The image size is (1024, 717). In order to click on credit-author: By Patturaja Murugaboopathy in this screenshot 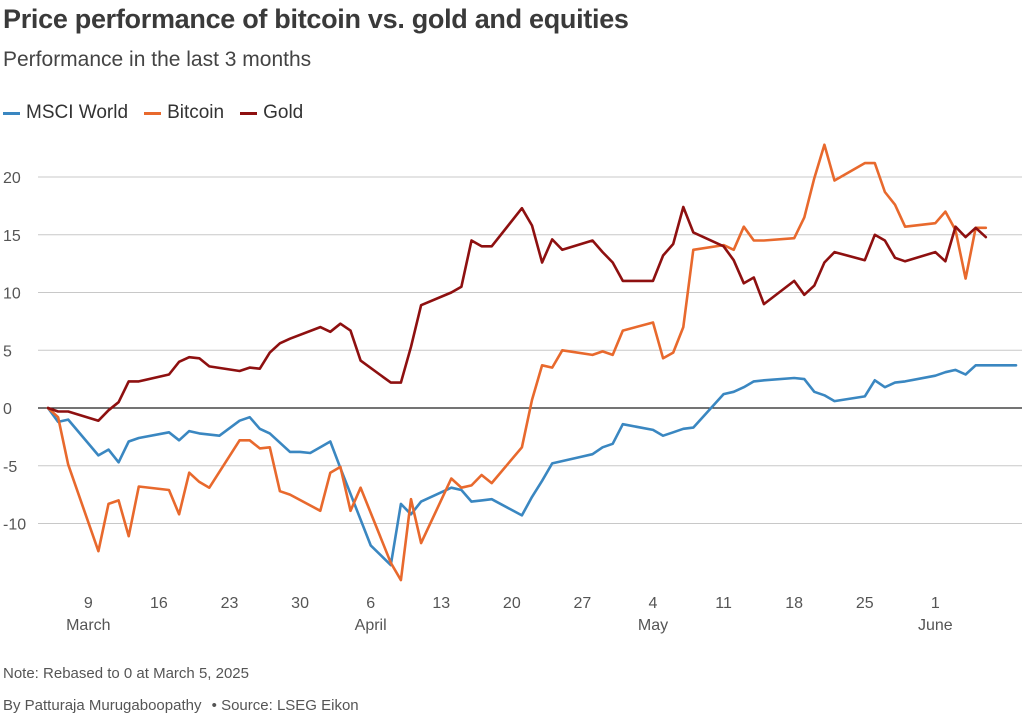, I will do `click(102, 705)`.